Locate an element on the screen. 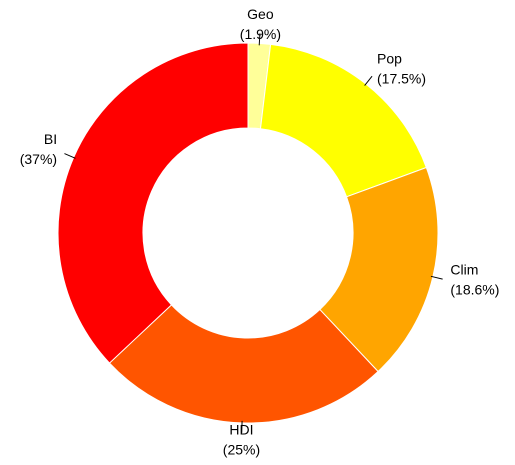 Image resolution: width=515 pixels, height=465 pixels. slice-label: HDI is located at coordinates (241, 430).